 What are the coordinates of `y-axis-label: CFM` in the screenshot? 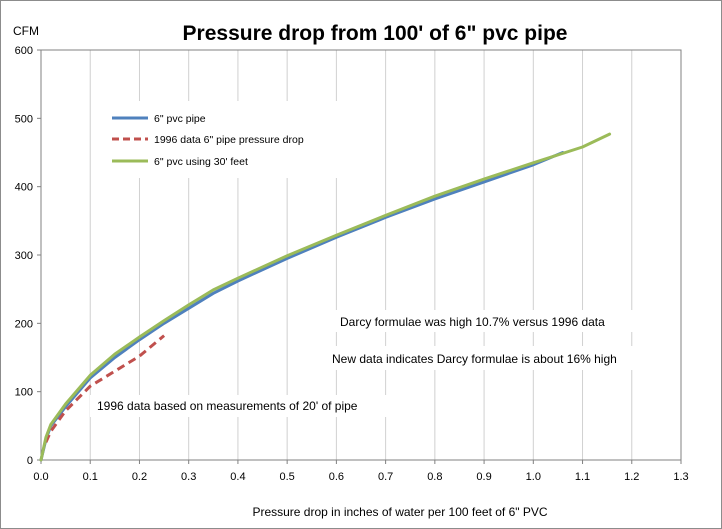 It's located at (26, 31).